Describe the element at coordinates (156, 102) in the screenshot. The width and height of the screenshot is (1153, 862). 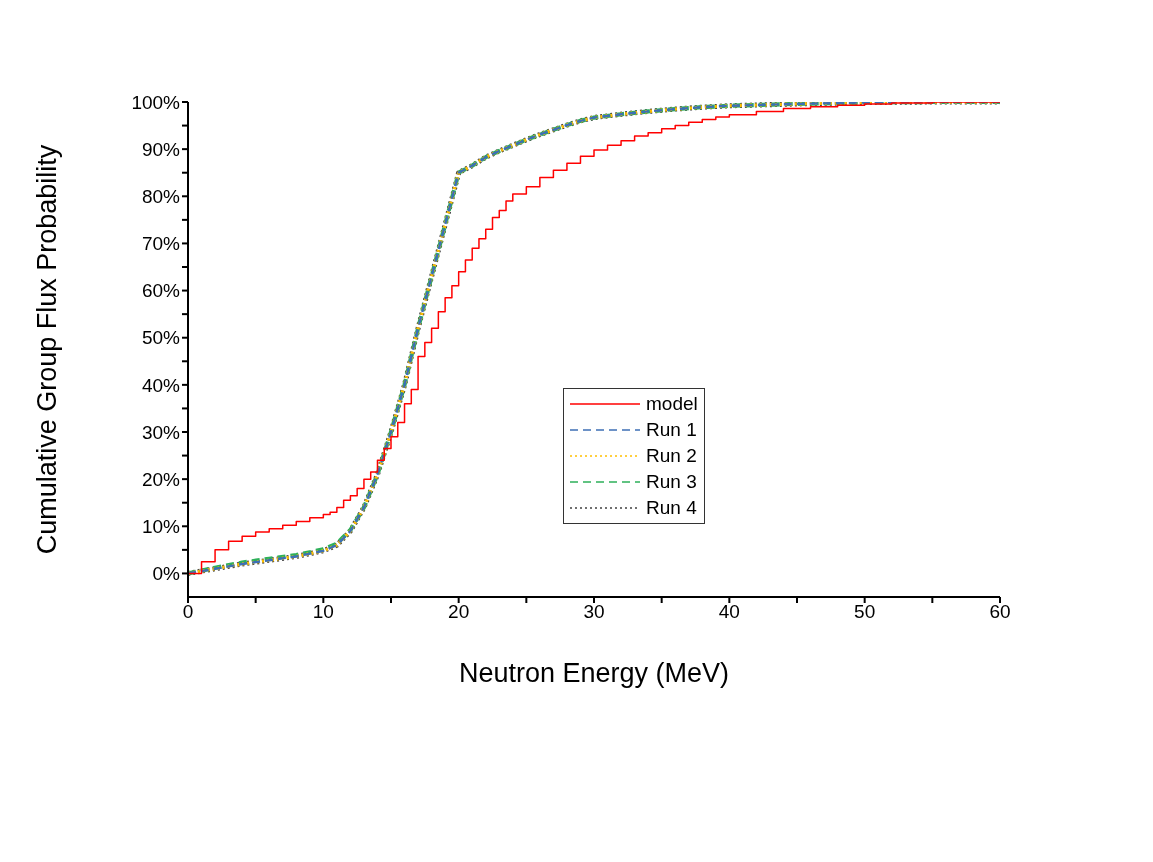
I see `y-tick-label: 100%` at that location.